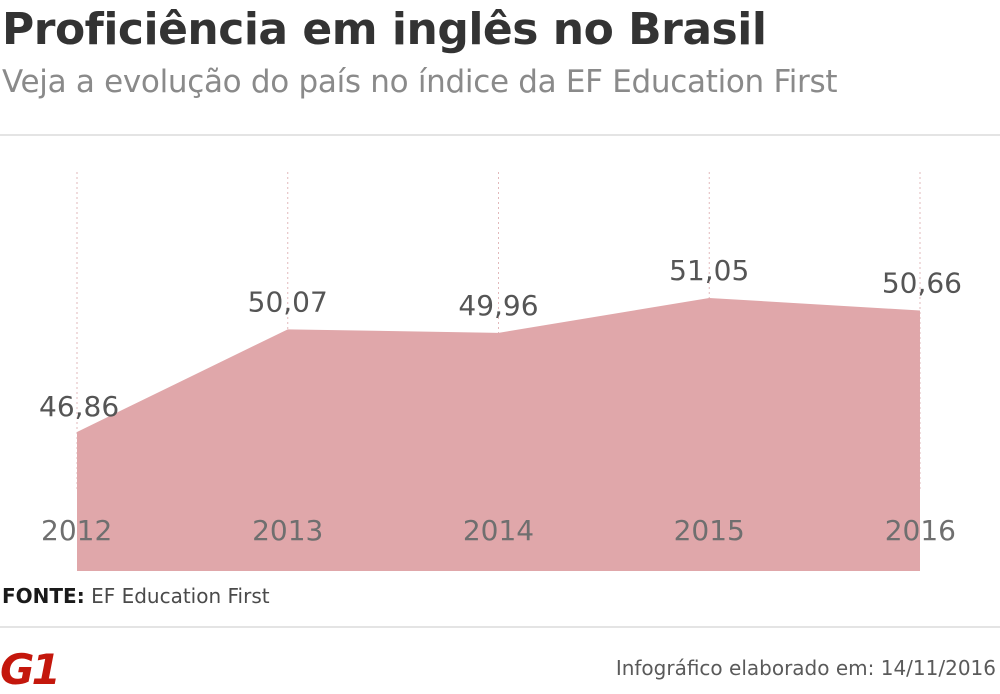 The height and width of the screenshot is (694, 1000). I want to click on value-label-2013: 50,07, so click(288, 301).